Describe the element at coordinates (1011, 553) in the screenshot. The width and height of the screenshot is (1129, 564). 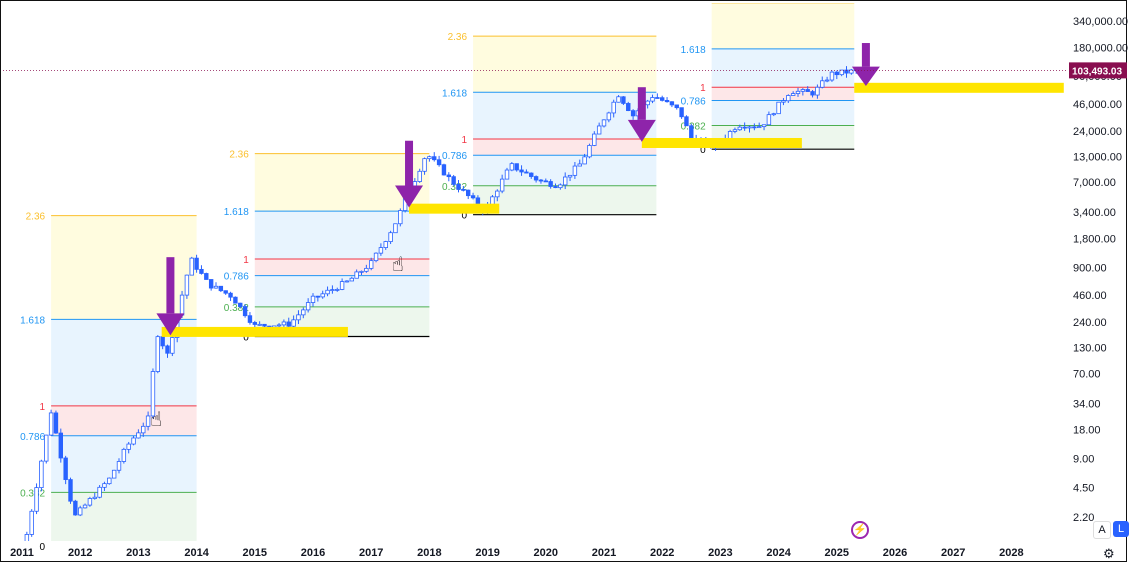
I see `time-axis-label: 2028` at that location.